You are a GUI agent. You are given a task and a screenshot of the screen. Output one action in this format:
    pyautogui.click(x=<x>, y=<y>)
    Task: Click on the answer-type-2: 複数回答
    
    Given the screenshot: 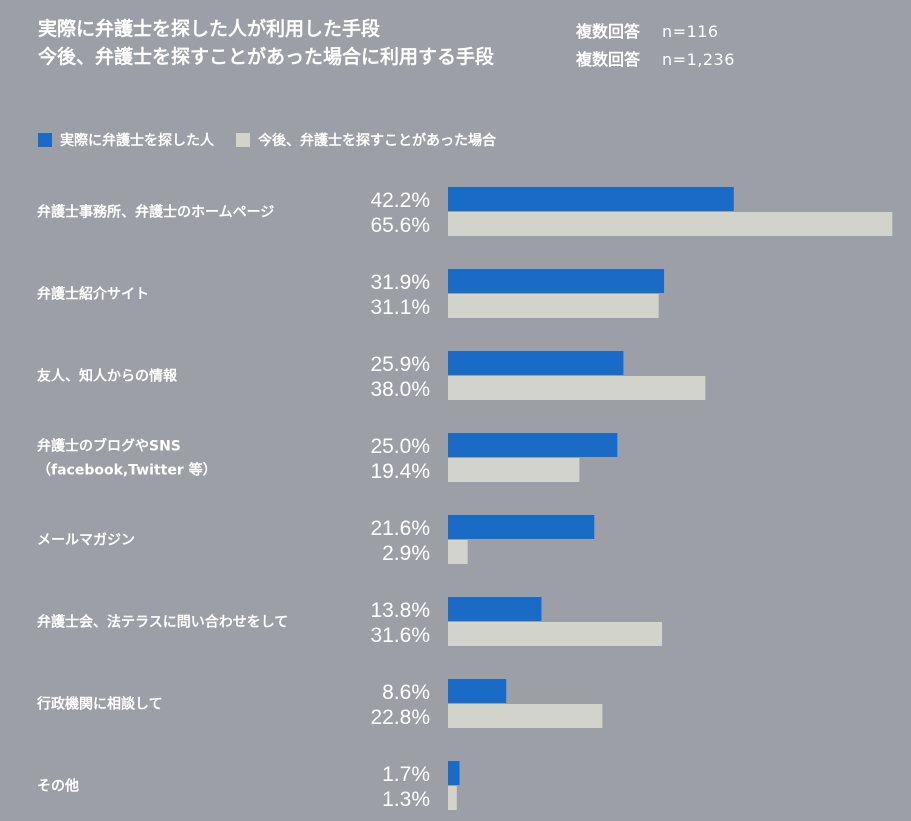 What is the action you would take?
    pyautogui.click(x=608, y=59)
    